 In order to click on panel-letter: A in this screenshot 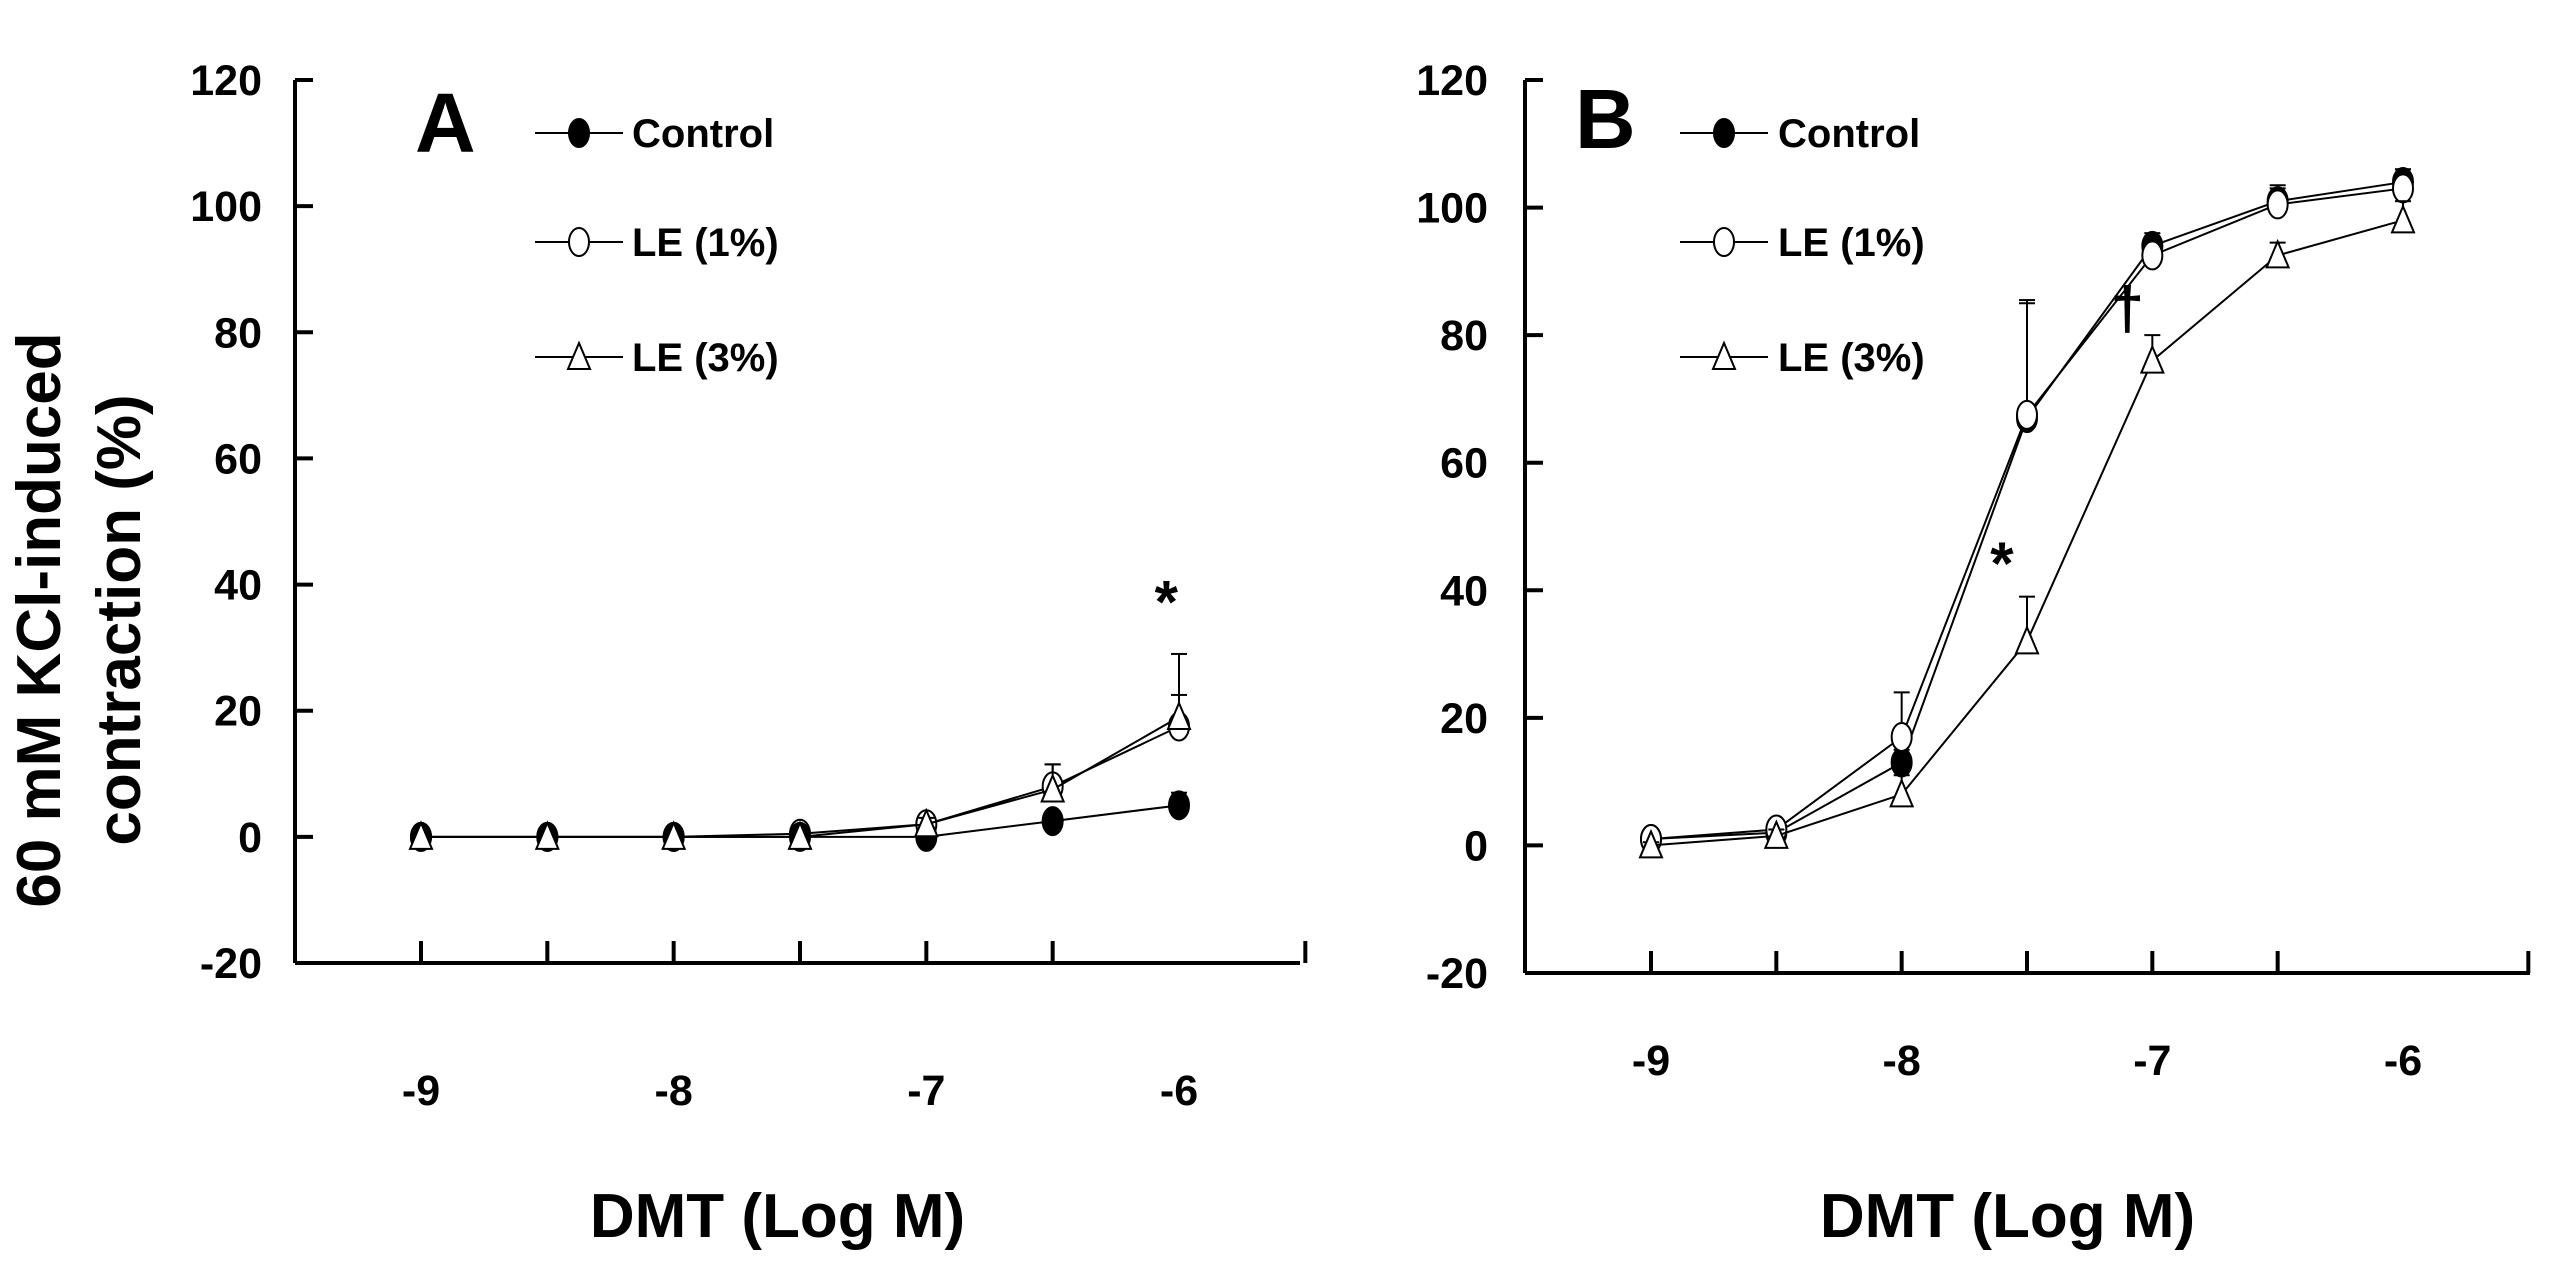, I will do `click(445, 123)`.